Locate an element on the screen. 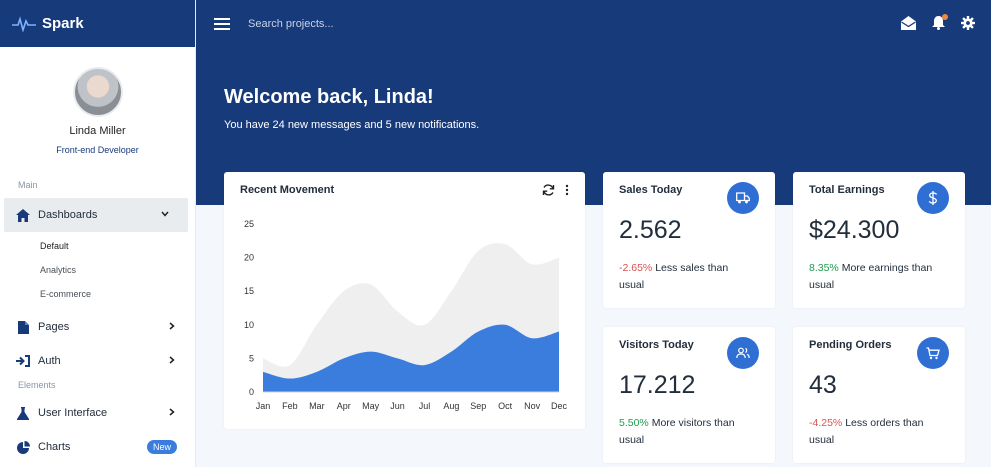 This screenshot has width=991, height=467. stat-note-text: More earnings than usual is located at coordinates (871, 276).